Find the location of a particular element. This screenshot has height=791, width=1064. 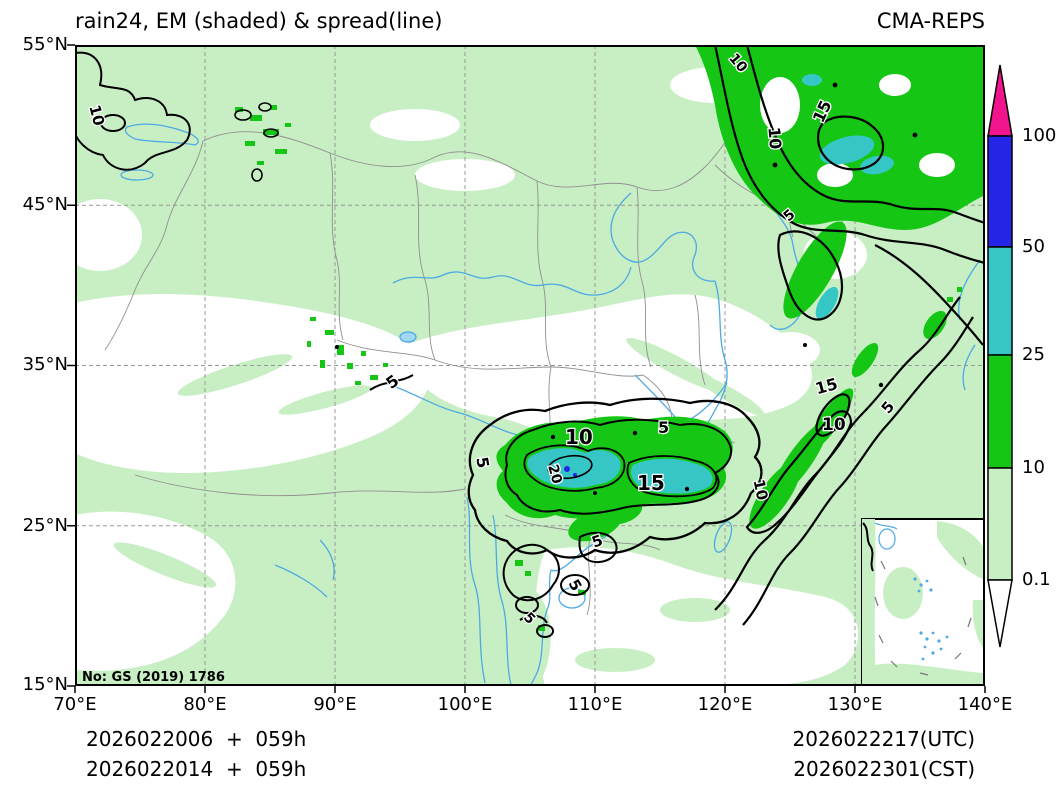

colorbar-label-0p1: 0.1 is located at coordinates (1036, 579).